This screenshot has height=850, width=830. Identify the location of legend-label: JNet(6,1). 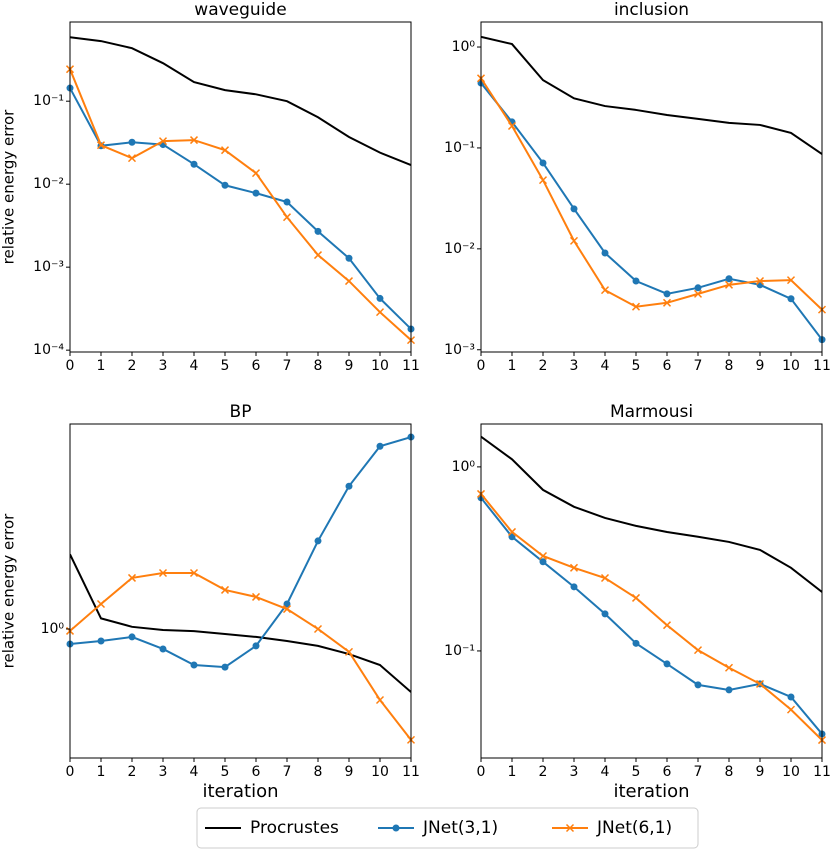
(634, 828).